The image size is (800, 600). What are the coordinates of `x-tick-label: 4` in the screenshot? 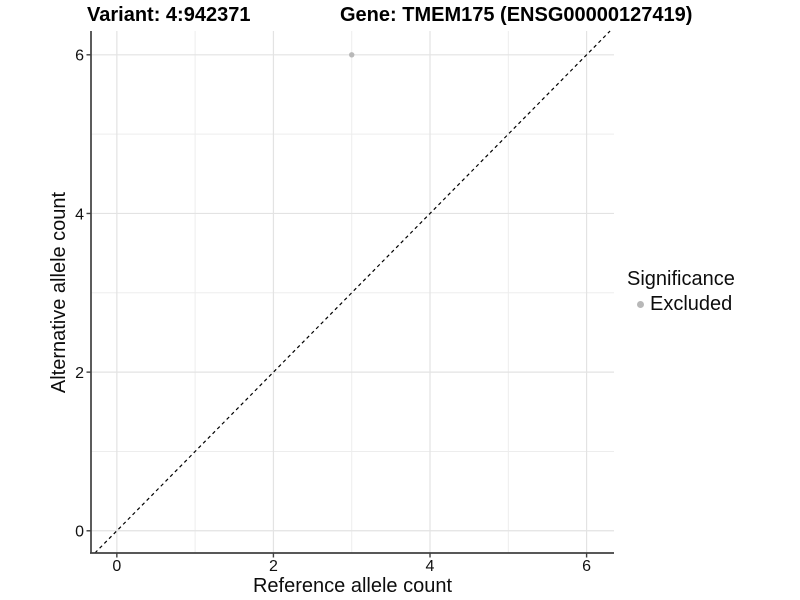 It's located at (430, 566).